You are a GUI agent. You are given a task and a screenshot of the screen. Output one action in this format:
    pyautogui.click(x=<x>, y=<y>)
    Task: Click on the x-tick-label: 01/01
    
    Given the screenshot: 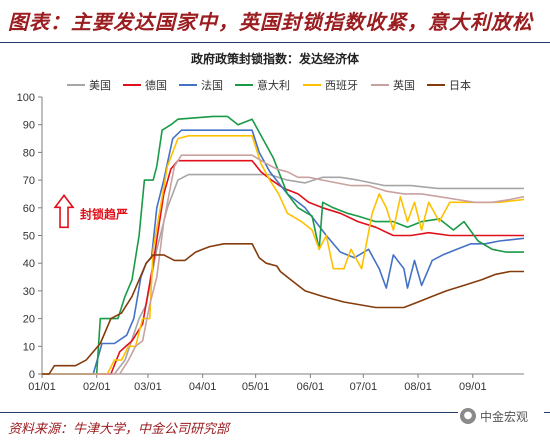 What is the action you would take?
    pyautogui.click(x=42, y=387)
    